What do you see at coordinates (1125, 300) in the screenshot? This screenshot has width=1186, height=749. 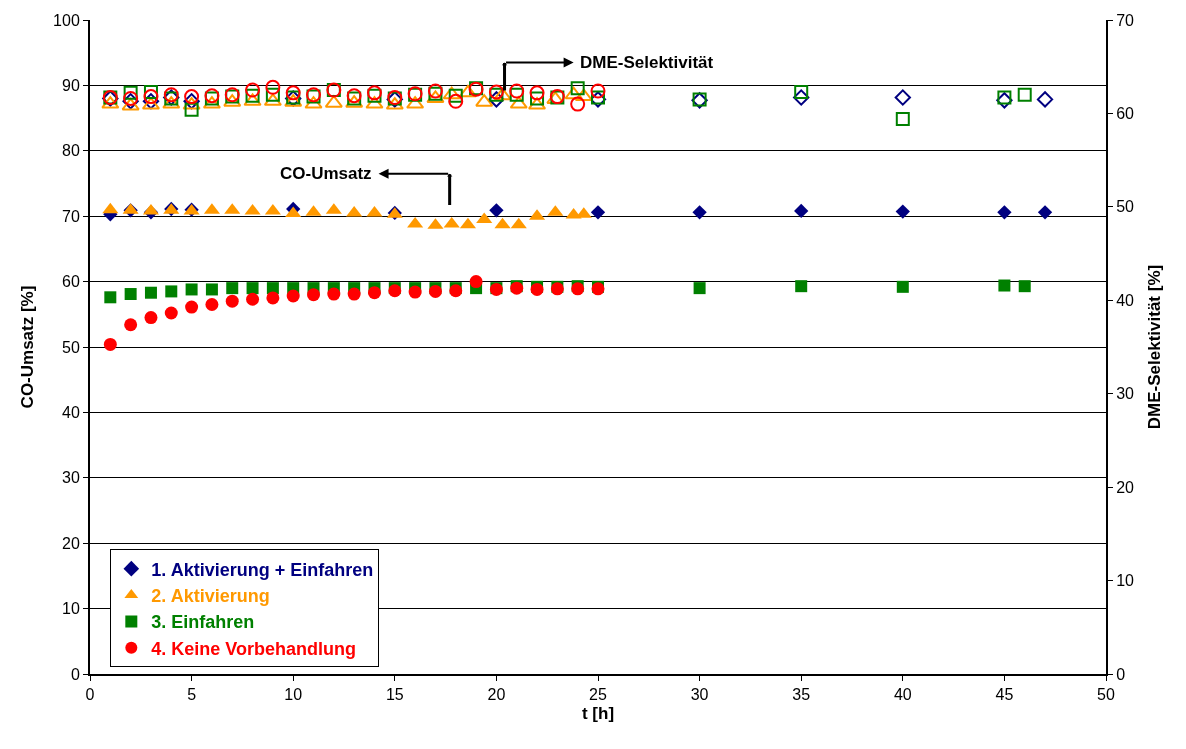 I see `y2-tick-label: 40` at bounding box center [1125, 300].